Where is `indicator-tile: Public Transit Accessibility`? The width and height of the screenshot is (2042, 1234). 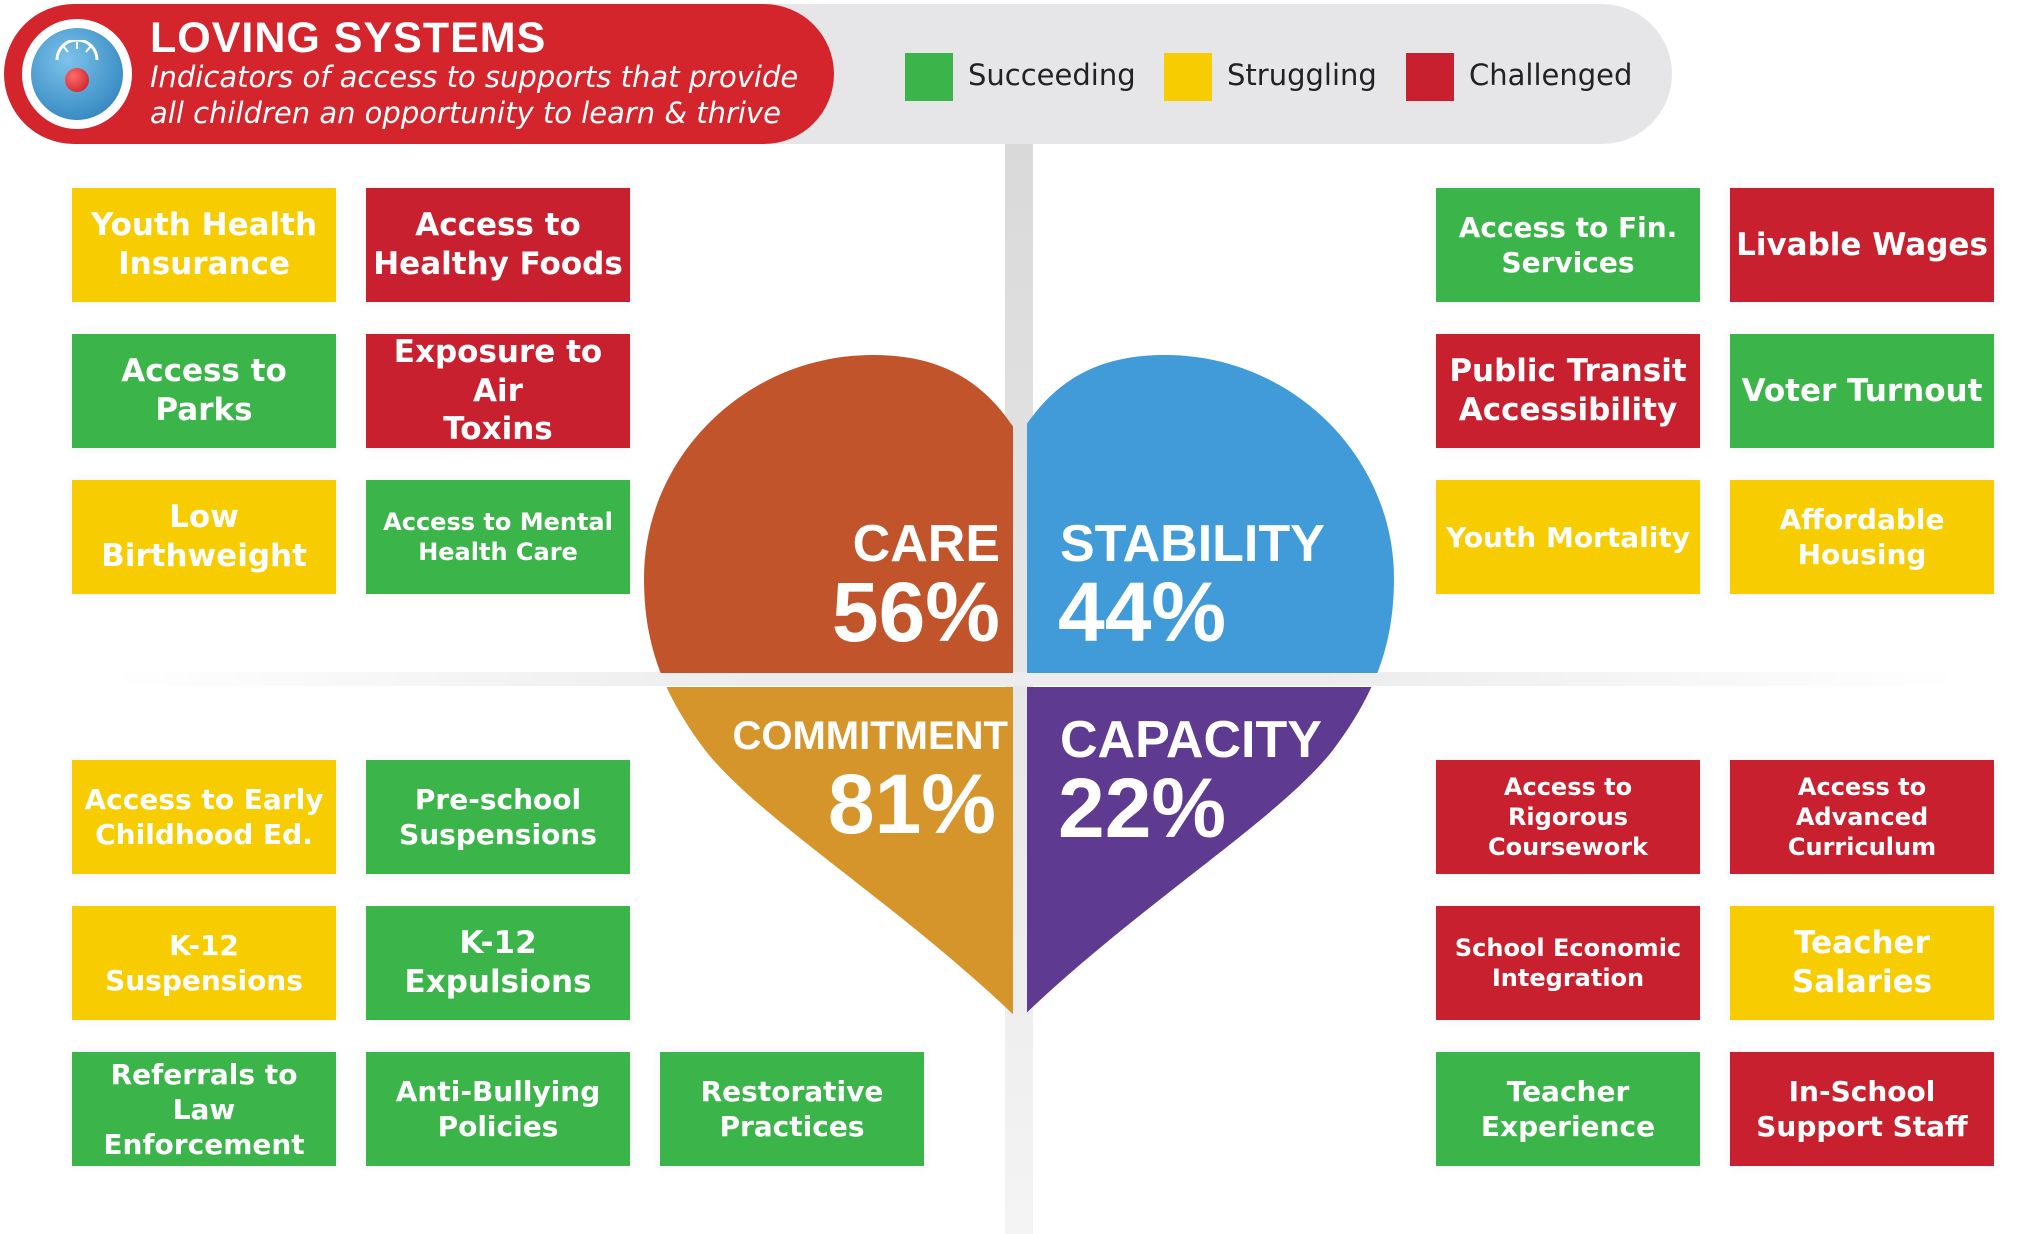 indicator-tile: Public Transit Accessibility is located at coordinates (1568, 391).